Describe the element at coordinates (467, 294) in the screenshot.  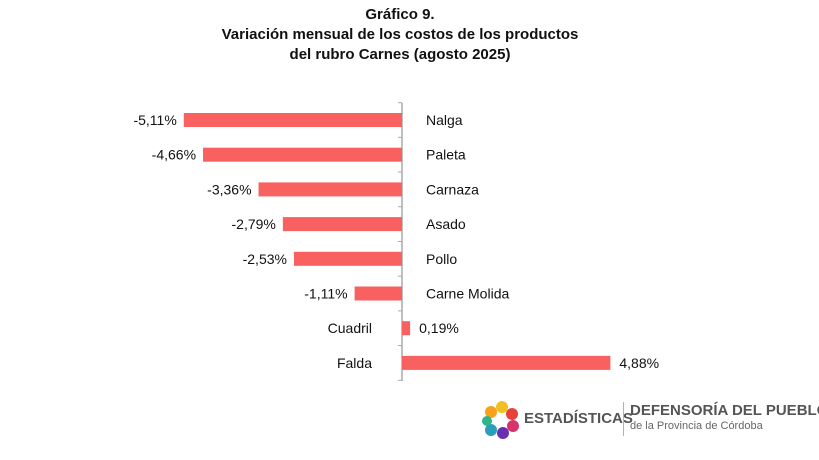
I see `category-label: Carne Molida` at that location.